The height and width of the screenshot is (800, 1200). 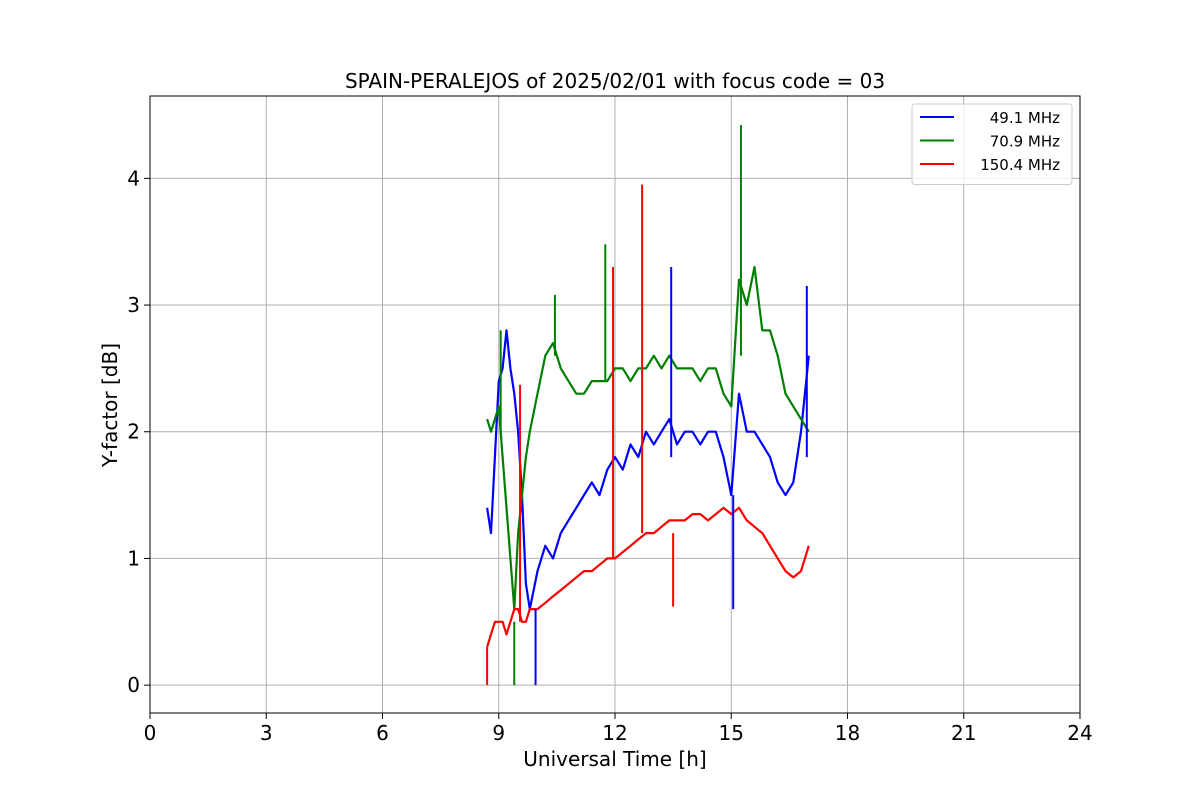 What do you see at coordinates (731, 733) in the screenshot?
I see `x-tick-label: 15` at bounding box center [731, 733].